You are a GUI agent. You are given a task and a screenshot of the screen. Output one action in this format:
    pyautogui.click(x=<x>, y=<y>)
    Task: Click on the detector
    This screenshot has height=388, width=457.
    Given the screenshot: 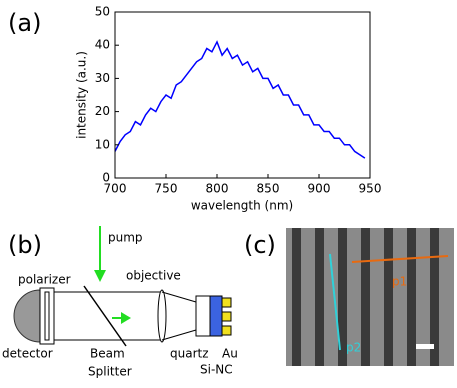 What is the action you would take?
    pyautogui.click(x=27, y=316)
    